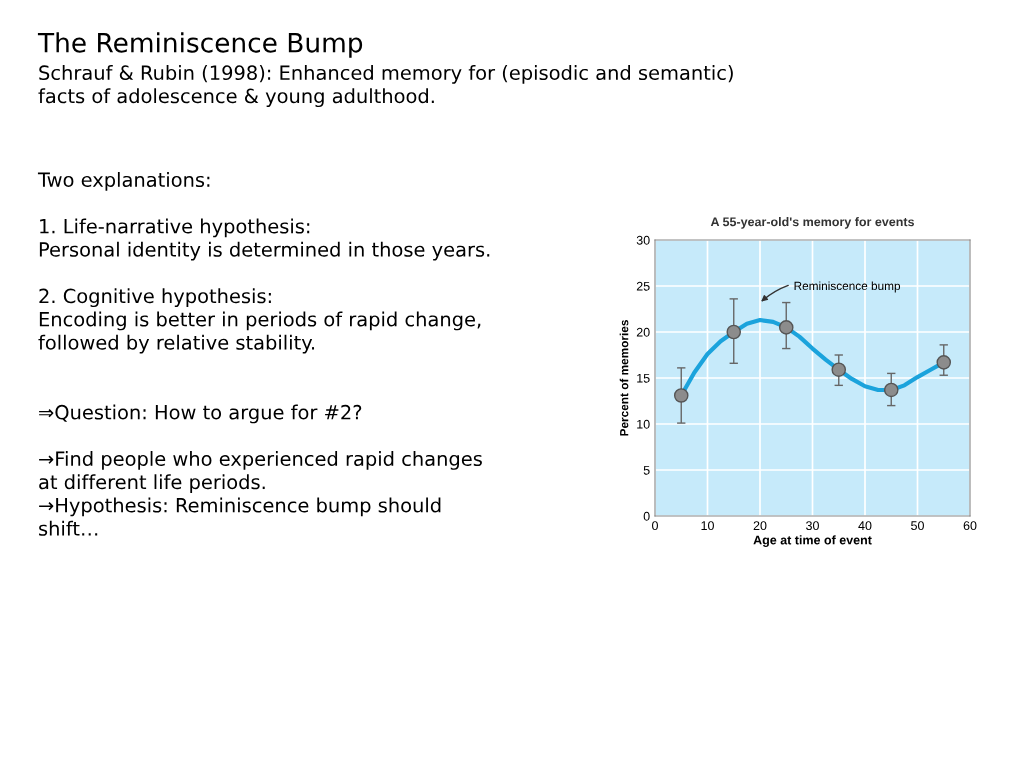  Describe the element at coordinates (643, 378) in the screenshot. I see `y-tick-label: 15` at that location.